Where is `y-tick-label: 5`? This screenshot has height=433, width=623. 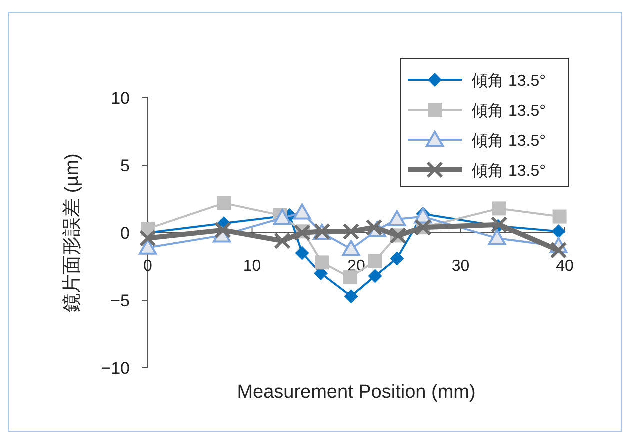 y-tick-label: 5 is located at coordinates (125, 166).